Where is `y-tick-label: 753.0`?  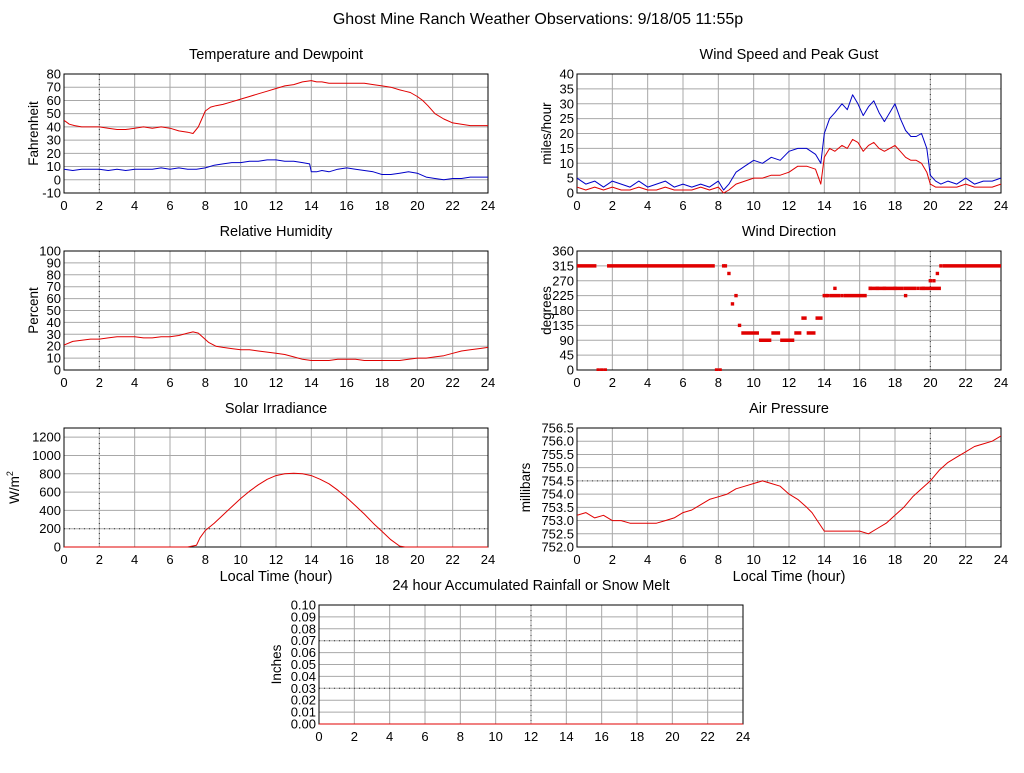
y-tick-label: 753.0 is located at coordinates (557, 520).